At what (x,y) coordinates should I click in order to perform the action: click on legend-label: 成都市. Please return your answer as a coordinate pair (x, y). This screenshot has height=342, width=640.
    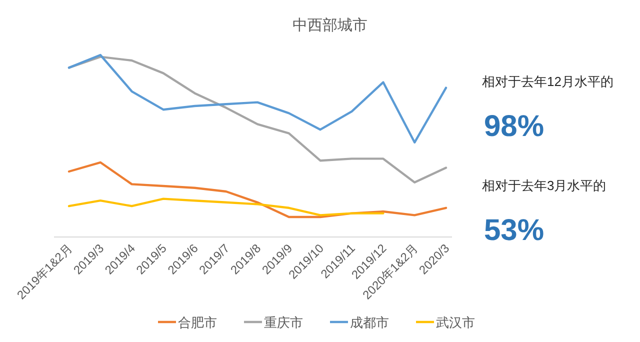
    Looking at the image, I should click on (369, 322).